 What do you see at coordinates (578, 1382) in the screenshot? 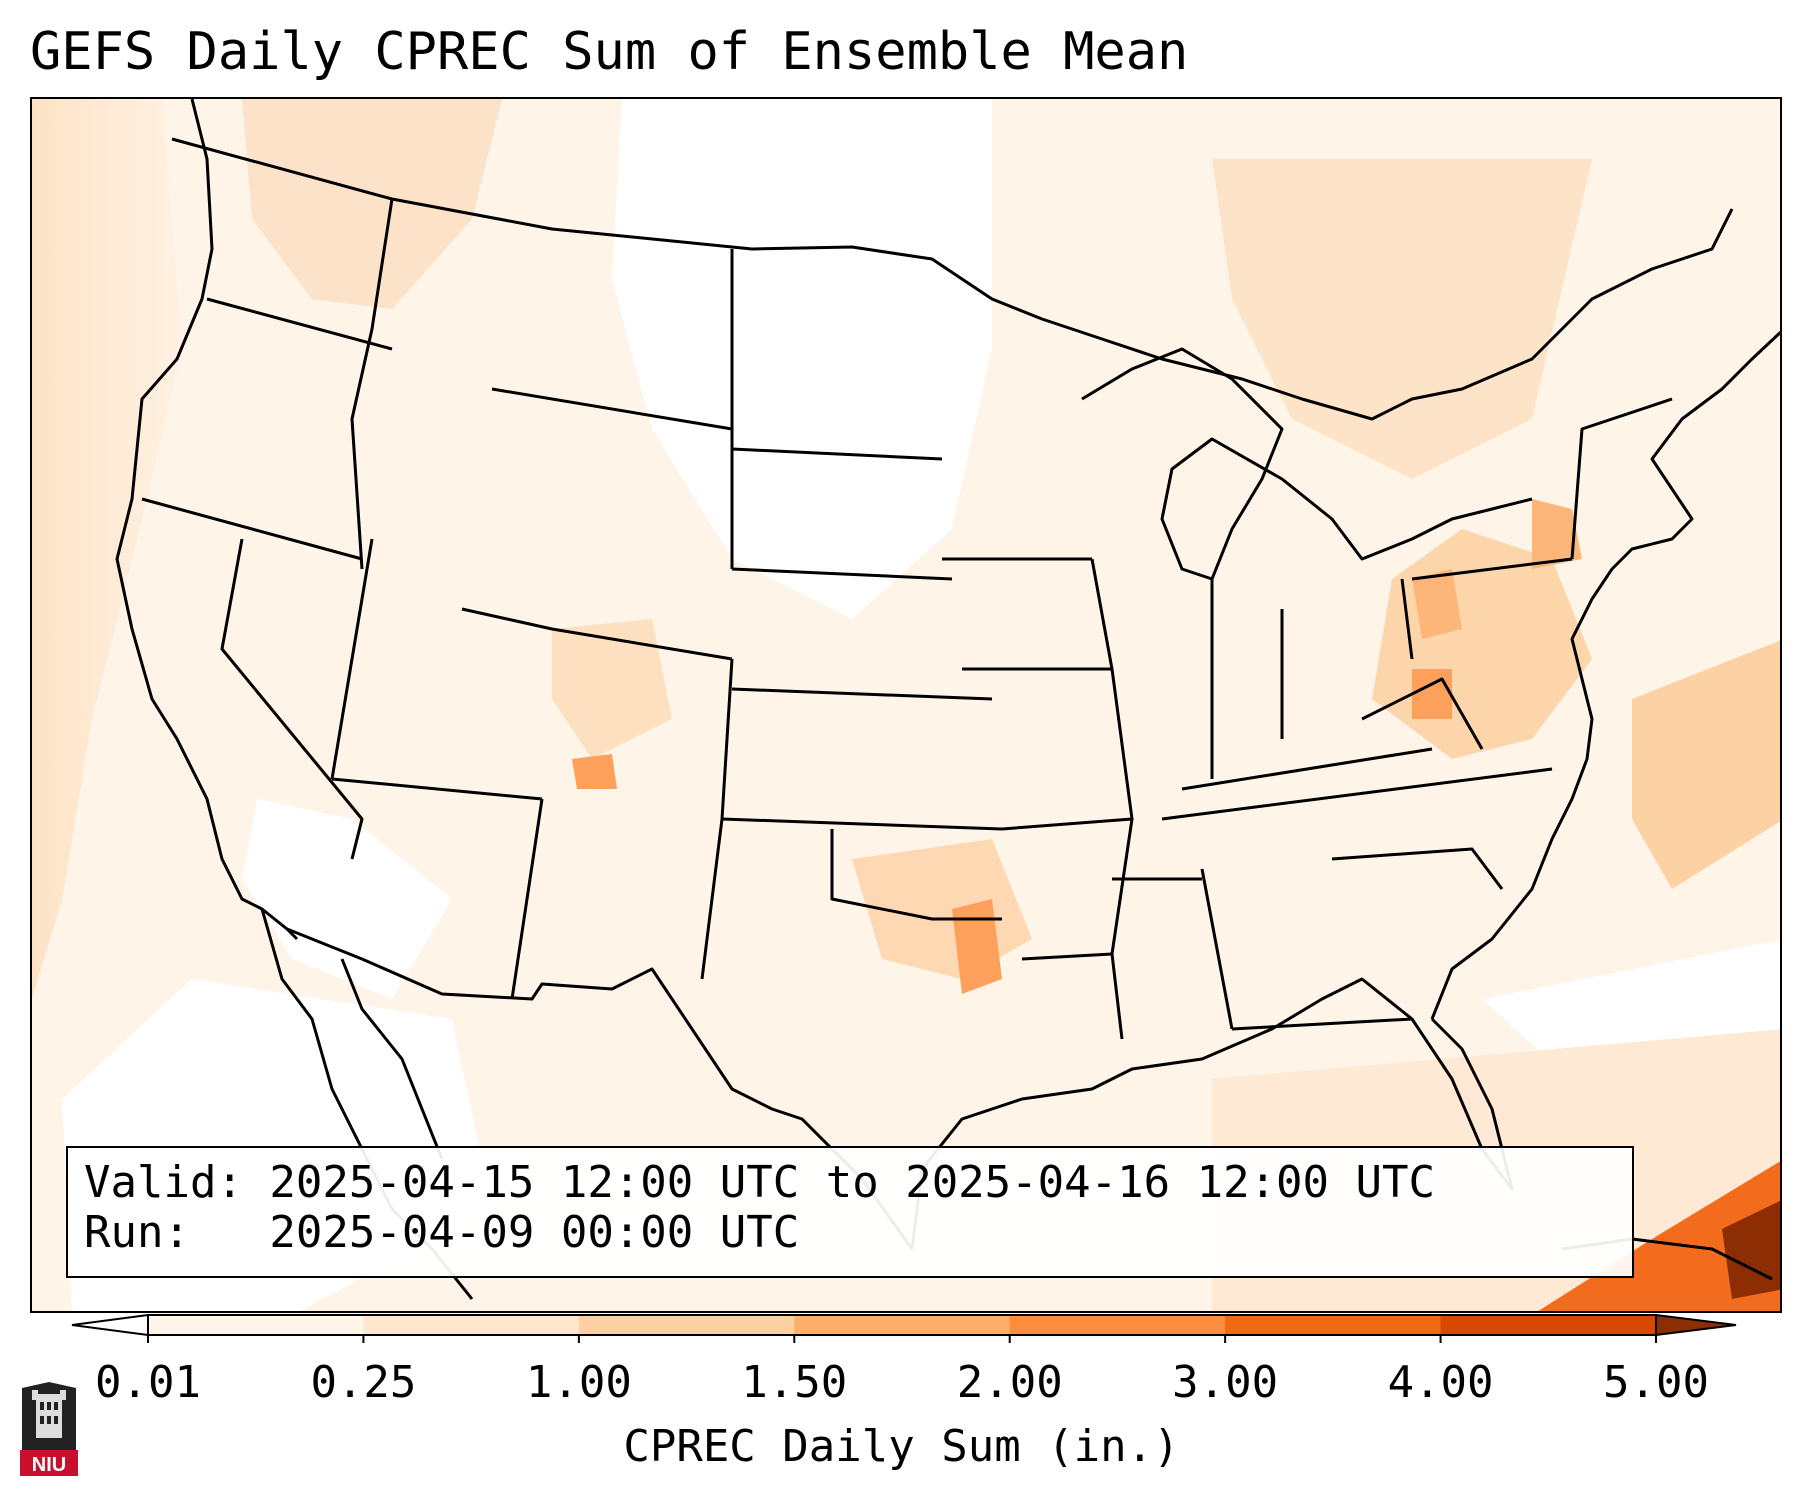
I see `colorbar-tick-label: 1.00` at bounding box center [578, 1382].